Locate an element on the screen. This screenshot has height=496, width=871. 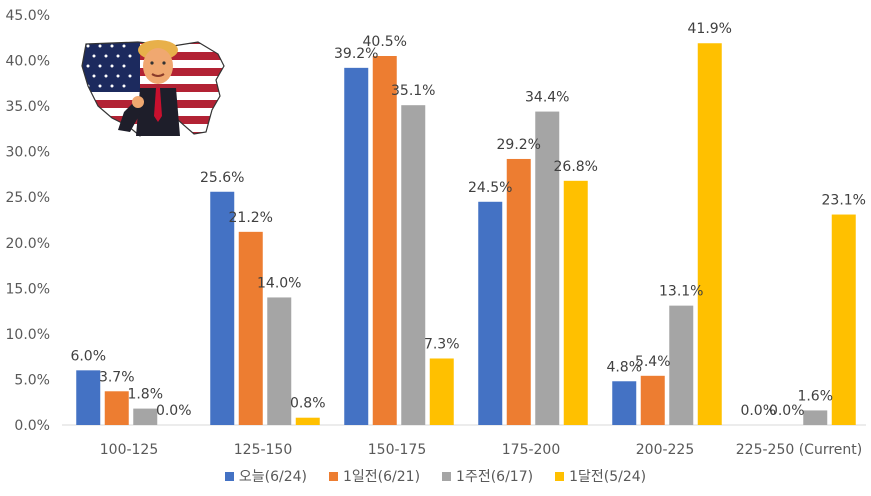
legend-label: 오늘(6/24) is located at coordinates (273, 477).